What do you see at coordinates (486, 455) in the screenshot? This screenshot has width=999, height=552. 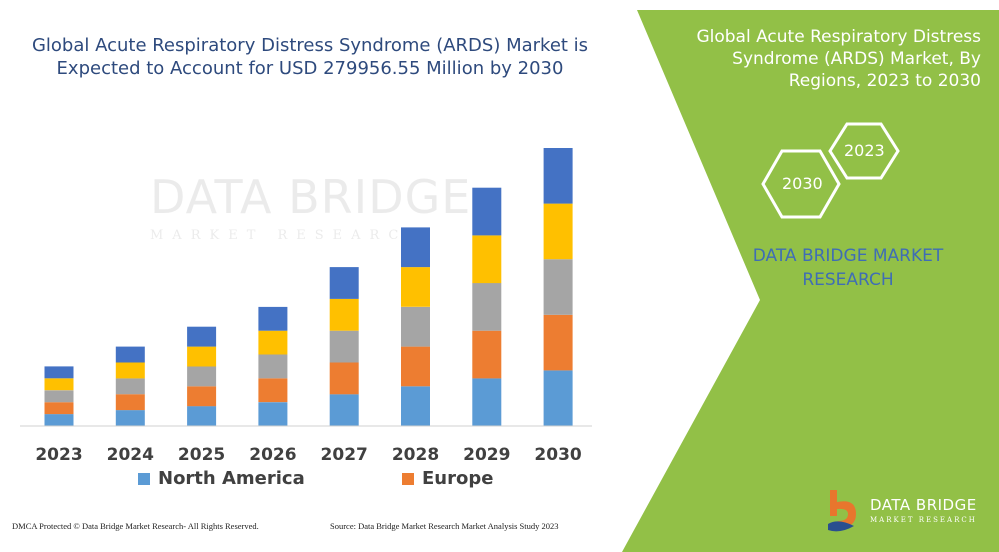 I see `x-tick-label-2029: 2029` at bounding box center [486, 455].